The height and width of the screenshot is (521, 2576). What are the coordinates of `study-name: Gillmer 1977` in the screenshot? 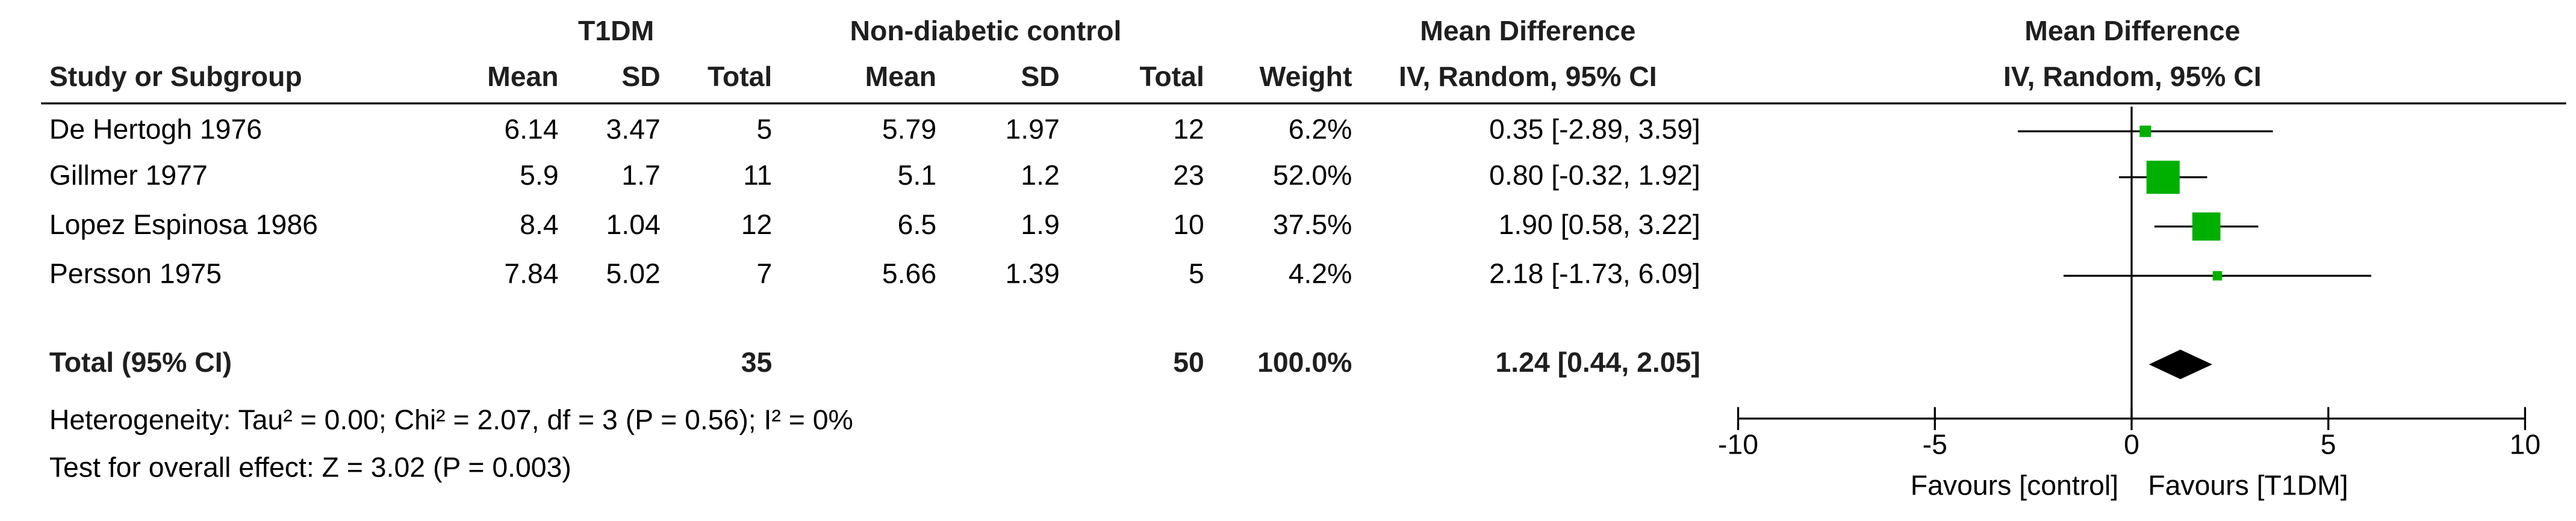 It's located at (128, 175).